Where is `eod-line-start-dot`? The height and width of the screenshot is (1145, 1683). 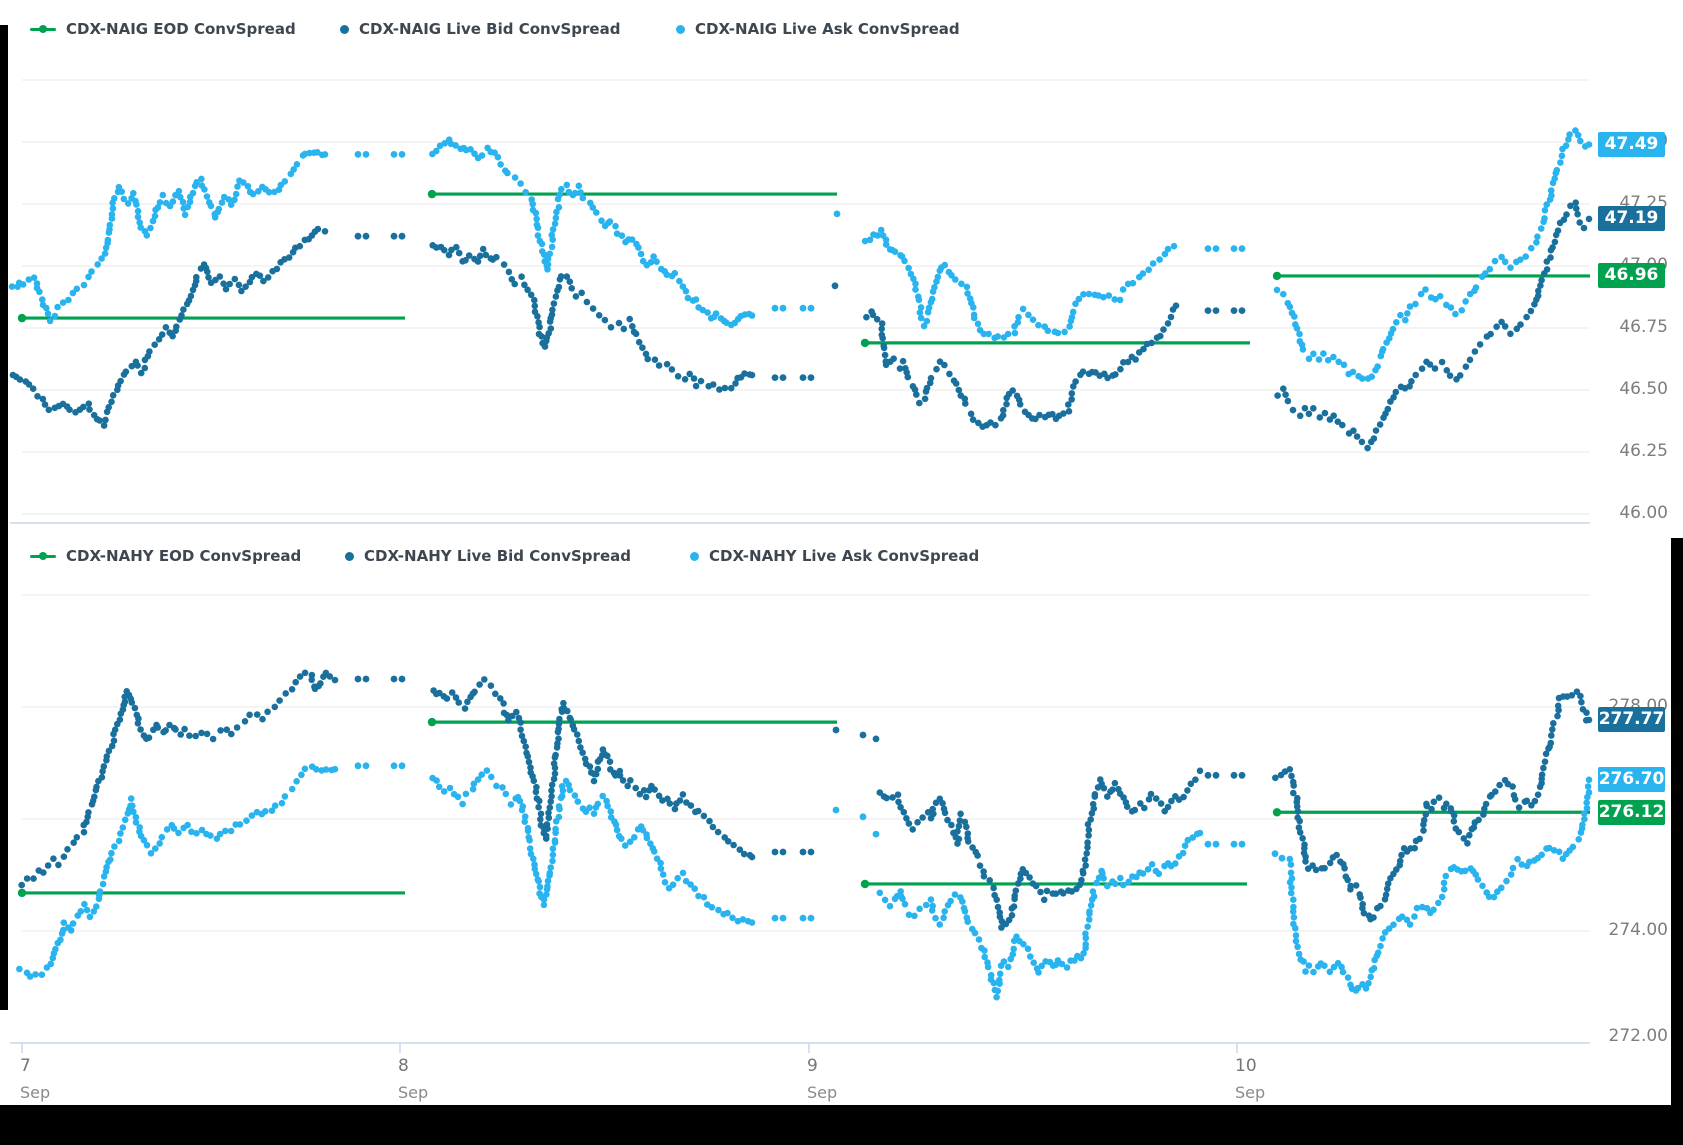 eod-line-start-dot is located at coordinates (1277, 812).